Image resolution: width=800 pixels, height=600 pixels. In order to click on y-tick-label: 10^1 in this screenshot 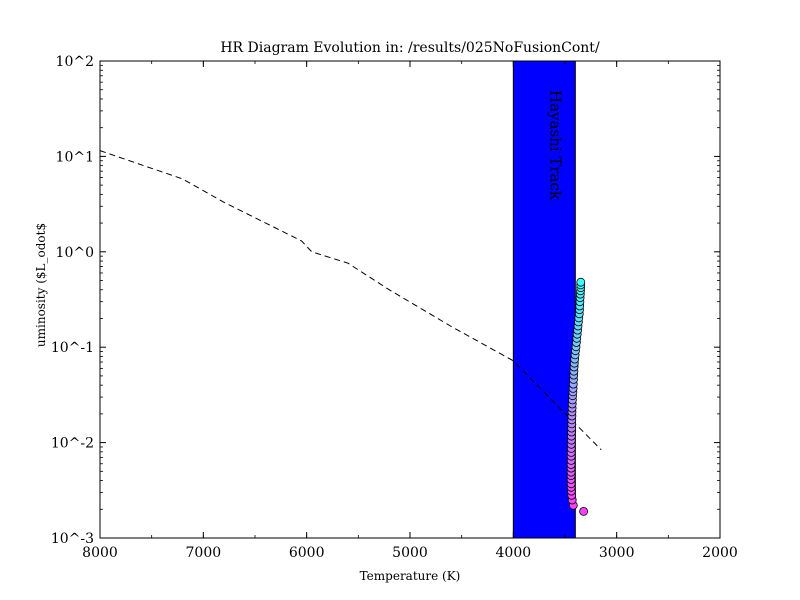, I will do `click(75, 157)`.